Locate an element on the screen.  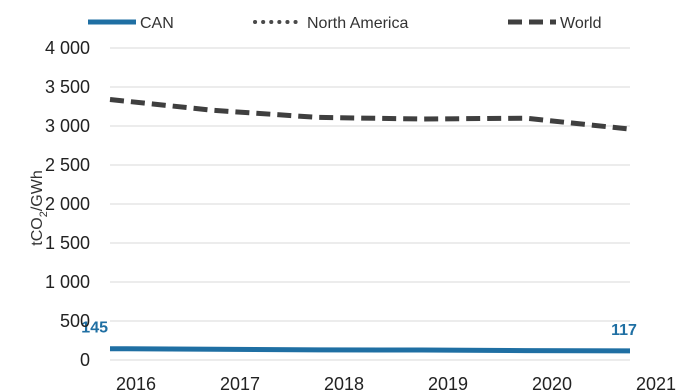
legend-label-world: World is located at coordinates (581, 23).